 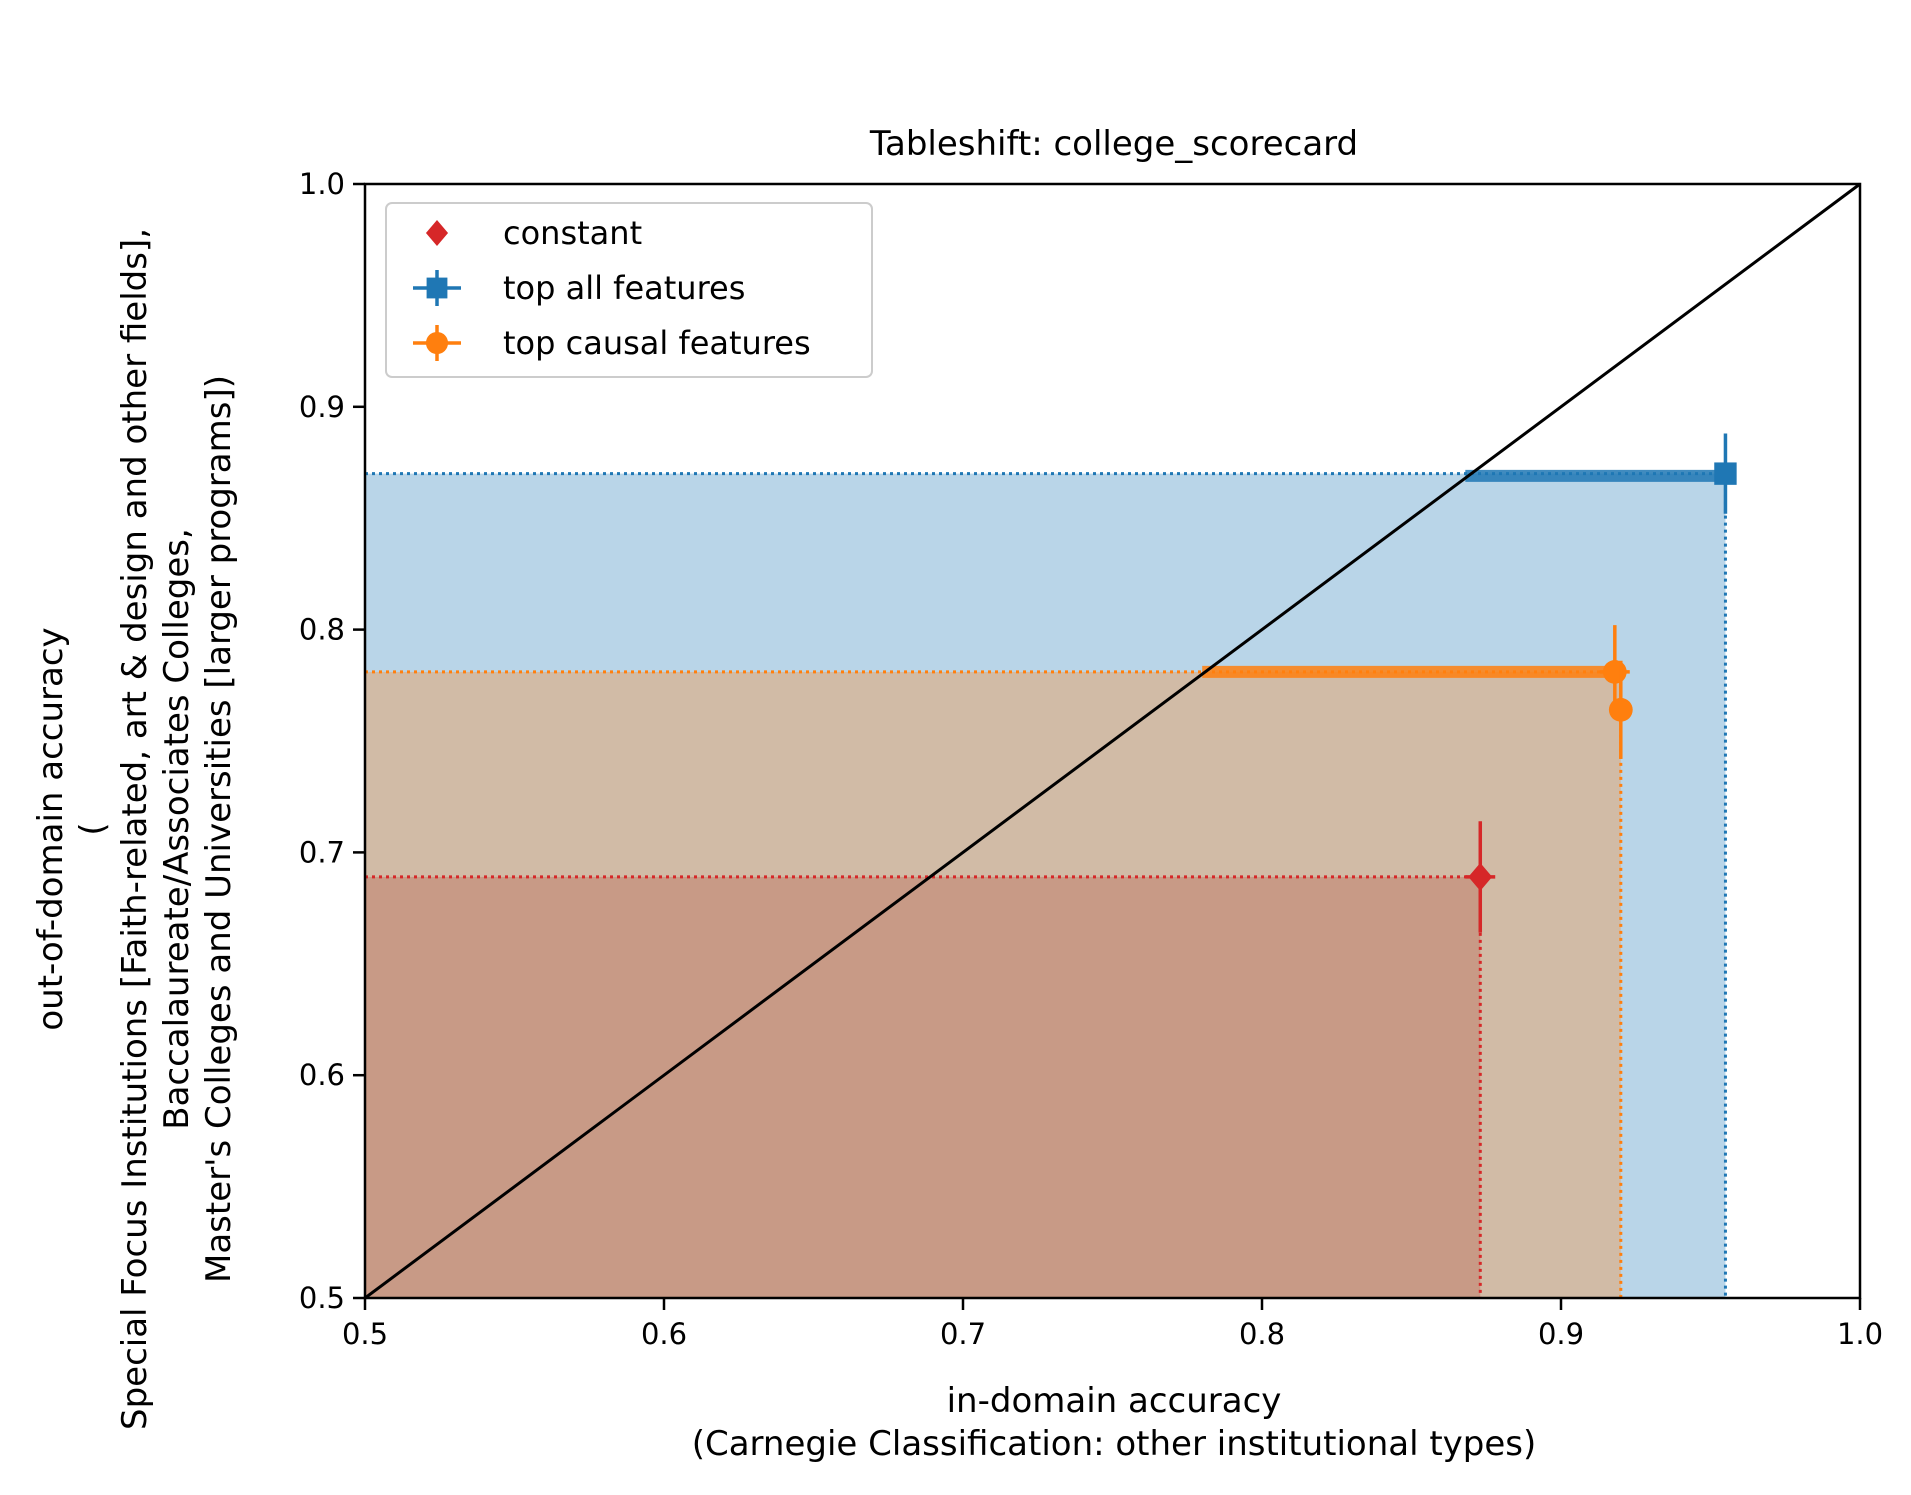 What do you see at coordinates (1601, 683) in the screenshot?
I see `data-points` at bounding box center [1601, 683].